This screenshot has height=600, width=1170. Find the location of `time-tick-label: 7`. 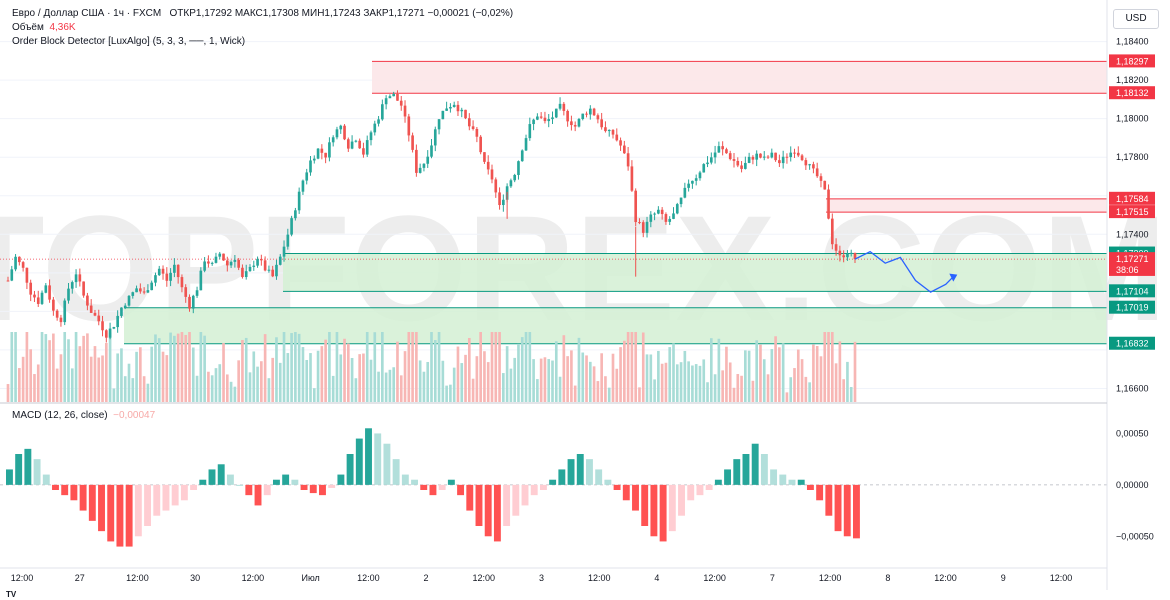

time-tick-label: 7 is located at coordinates (772, 578).